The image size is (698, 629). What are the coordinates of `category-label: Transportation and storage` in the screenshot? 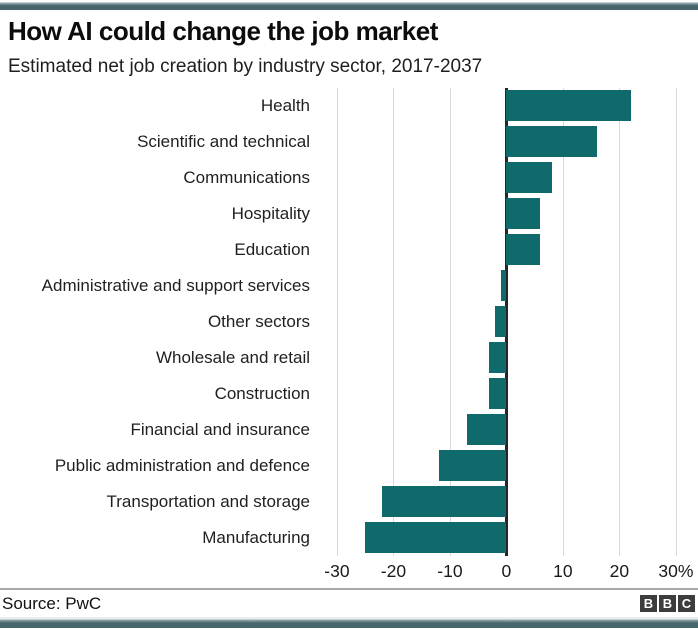 It's located at (208, 501).